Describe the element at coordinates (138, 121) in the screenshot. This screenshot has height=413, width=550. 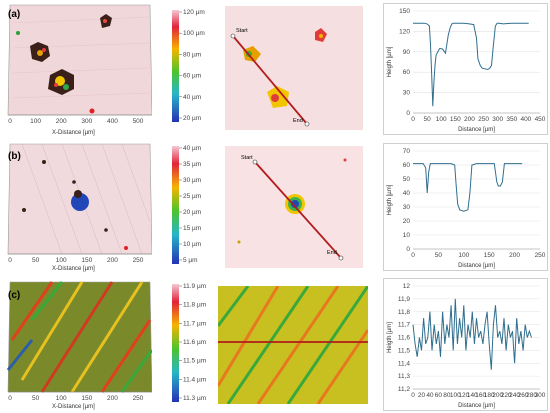
I see `map-x-tick: 500` at that location.